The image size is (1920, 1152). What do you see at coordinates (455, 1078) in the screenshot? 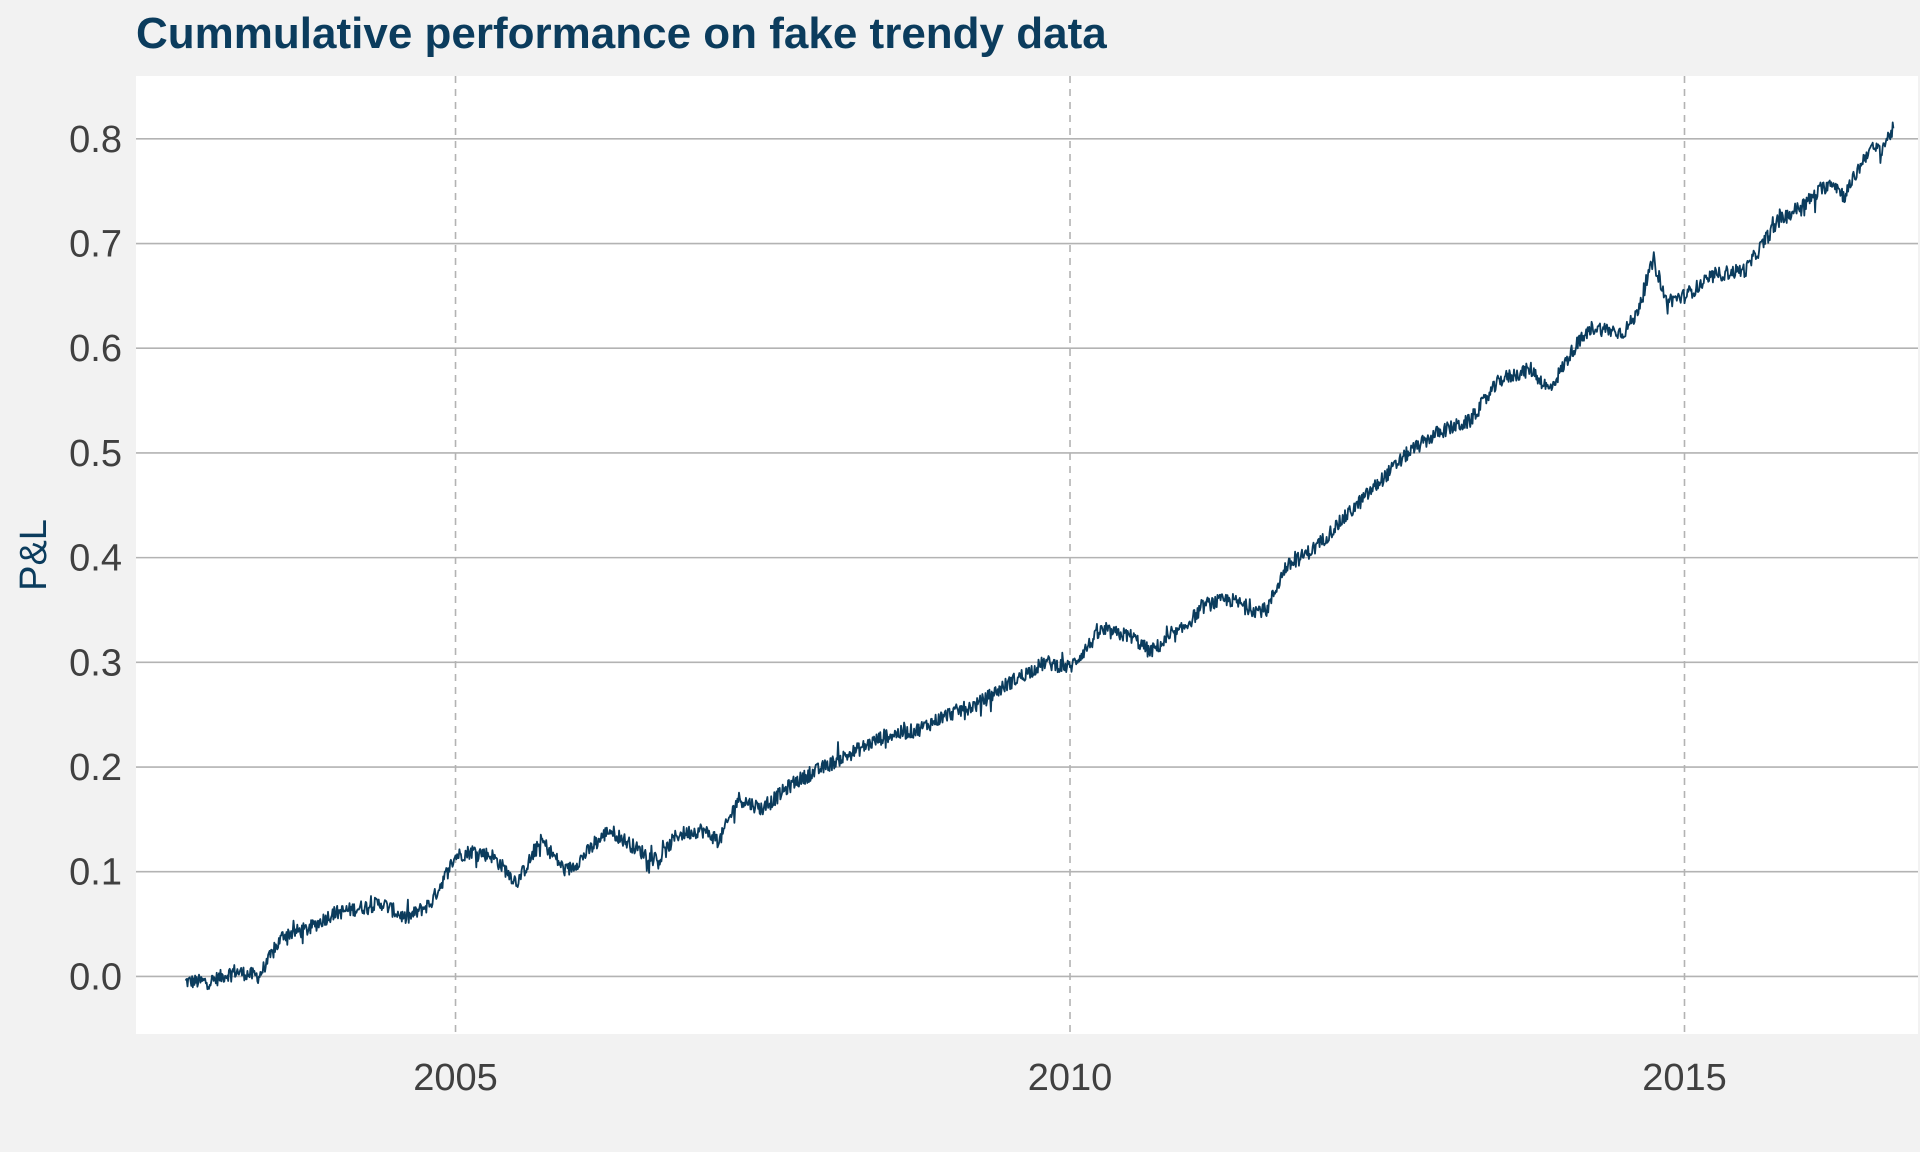
I see `x-tick-label: 2005` at bounding box center [455, 1078].